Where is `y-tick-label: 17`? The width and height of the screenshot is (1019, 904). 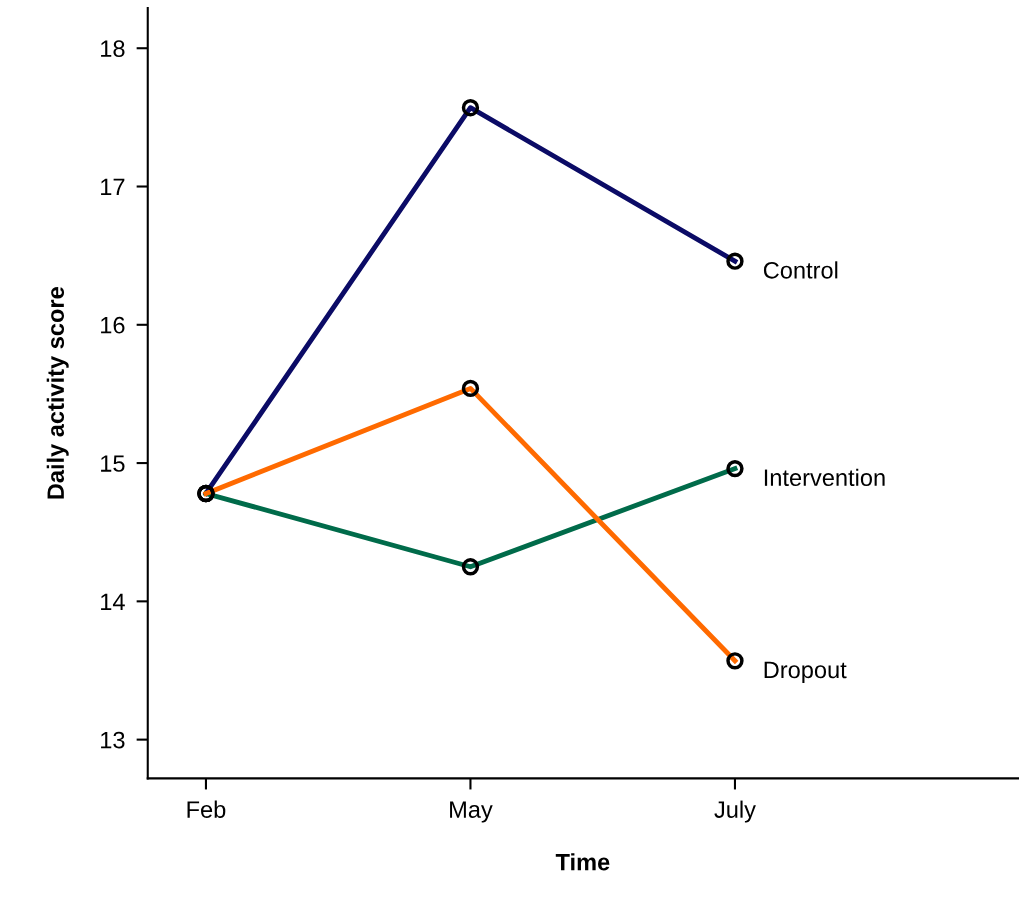
y-tick-label: 17 is located at coordinates (113, 187).